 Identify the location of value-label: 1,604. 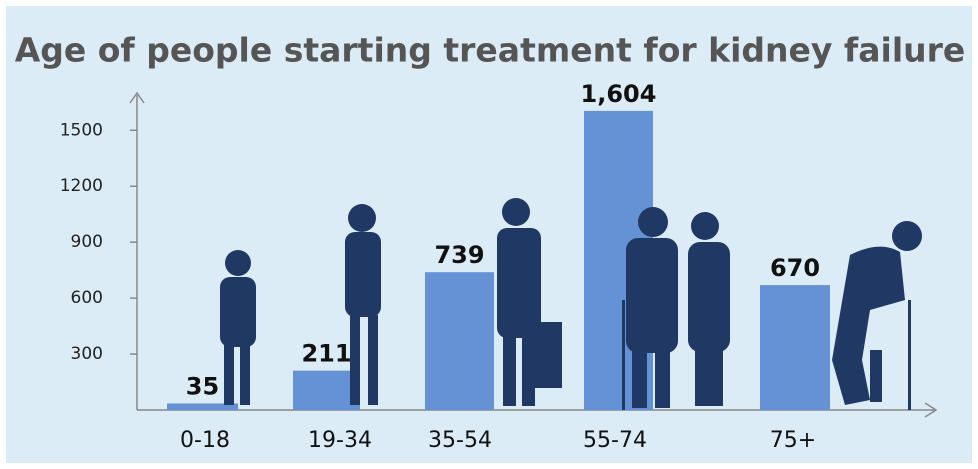
(619, 94).